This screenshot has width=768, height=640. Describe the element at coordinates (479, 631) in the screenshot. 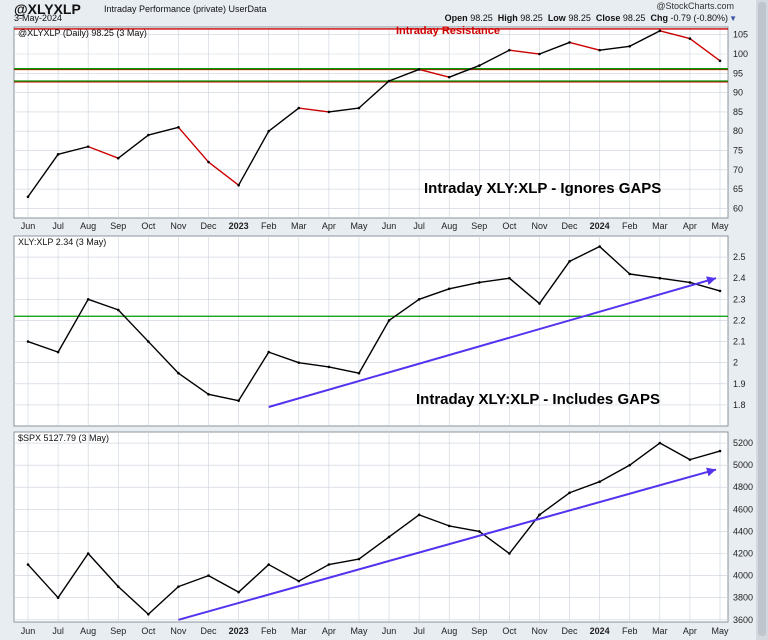

I see `x-tick-label: Sep` at that location.